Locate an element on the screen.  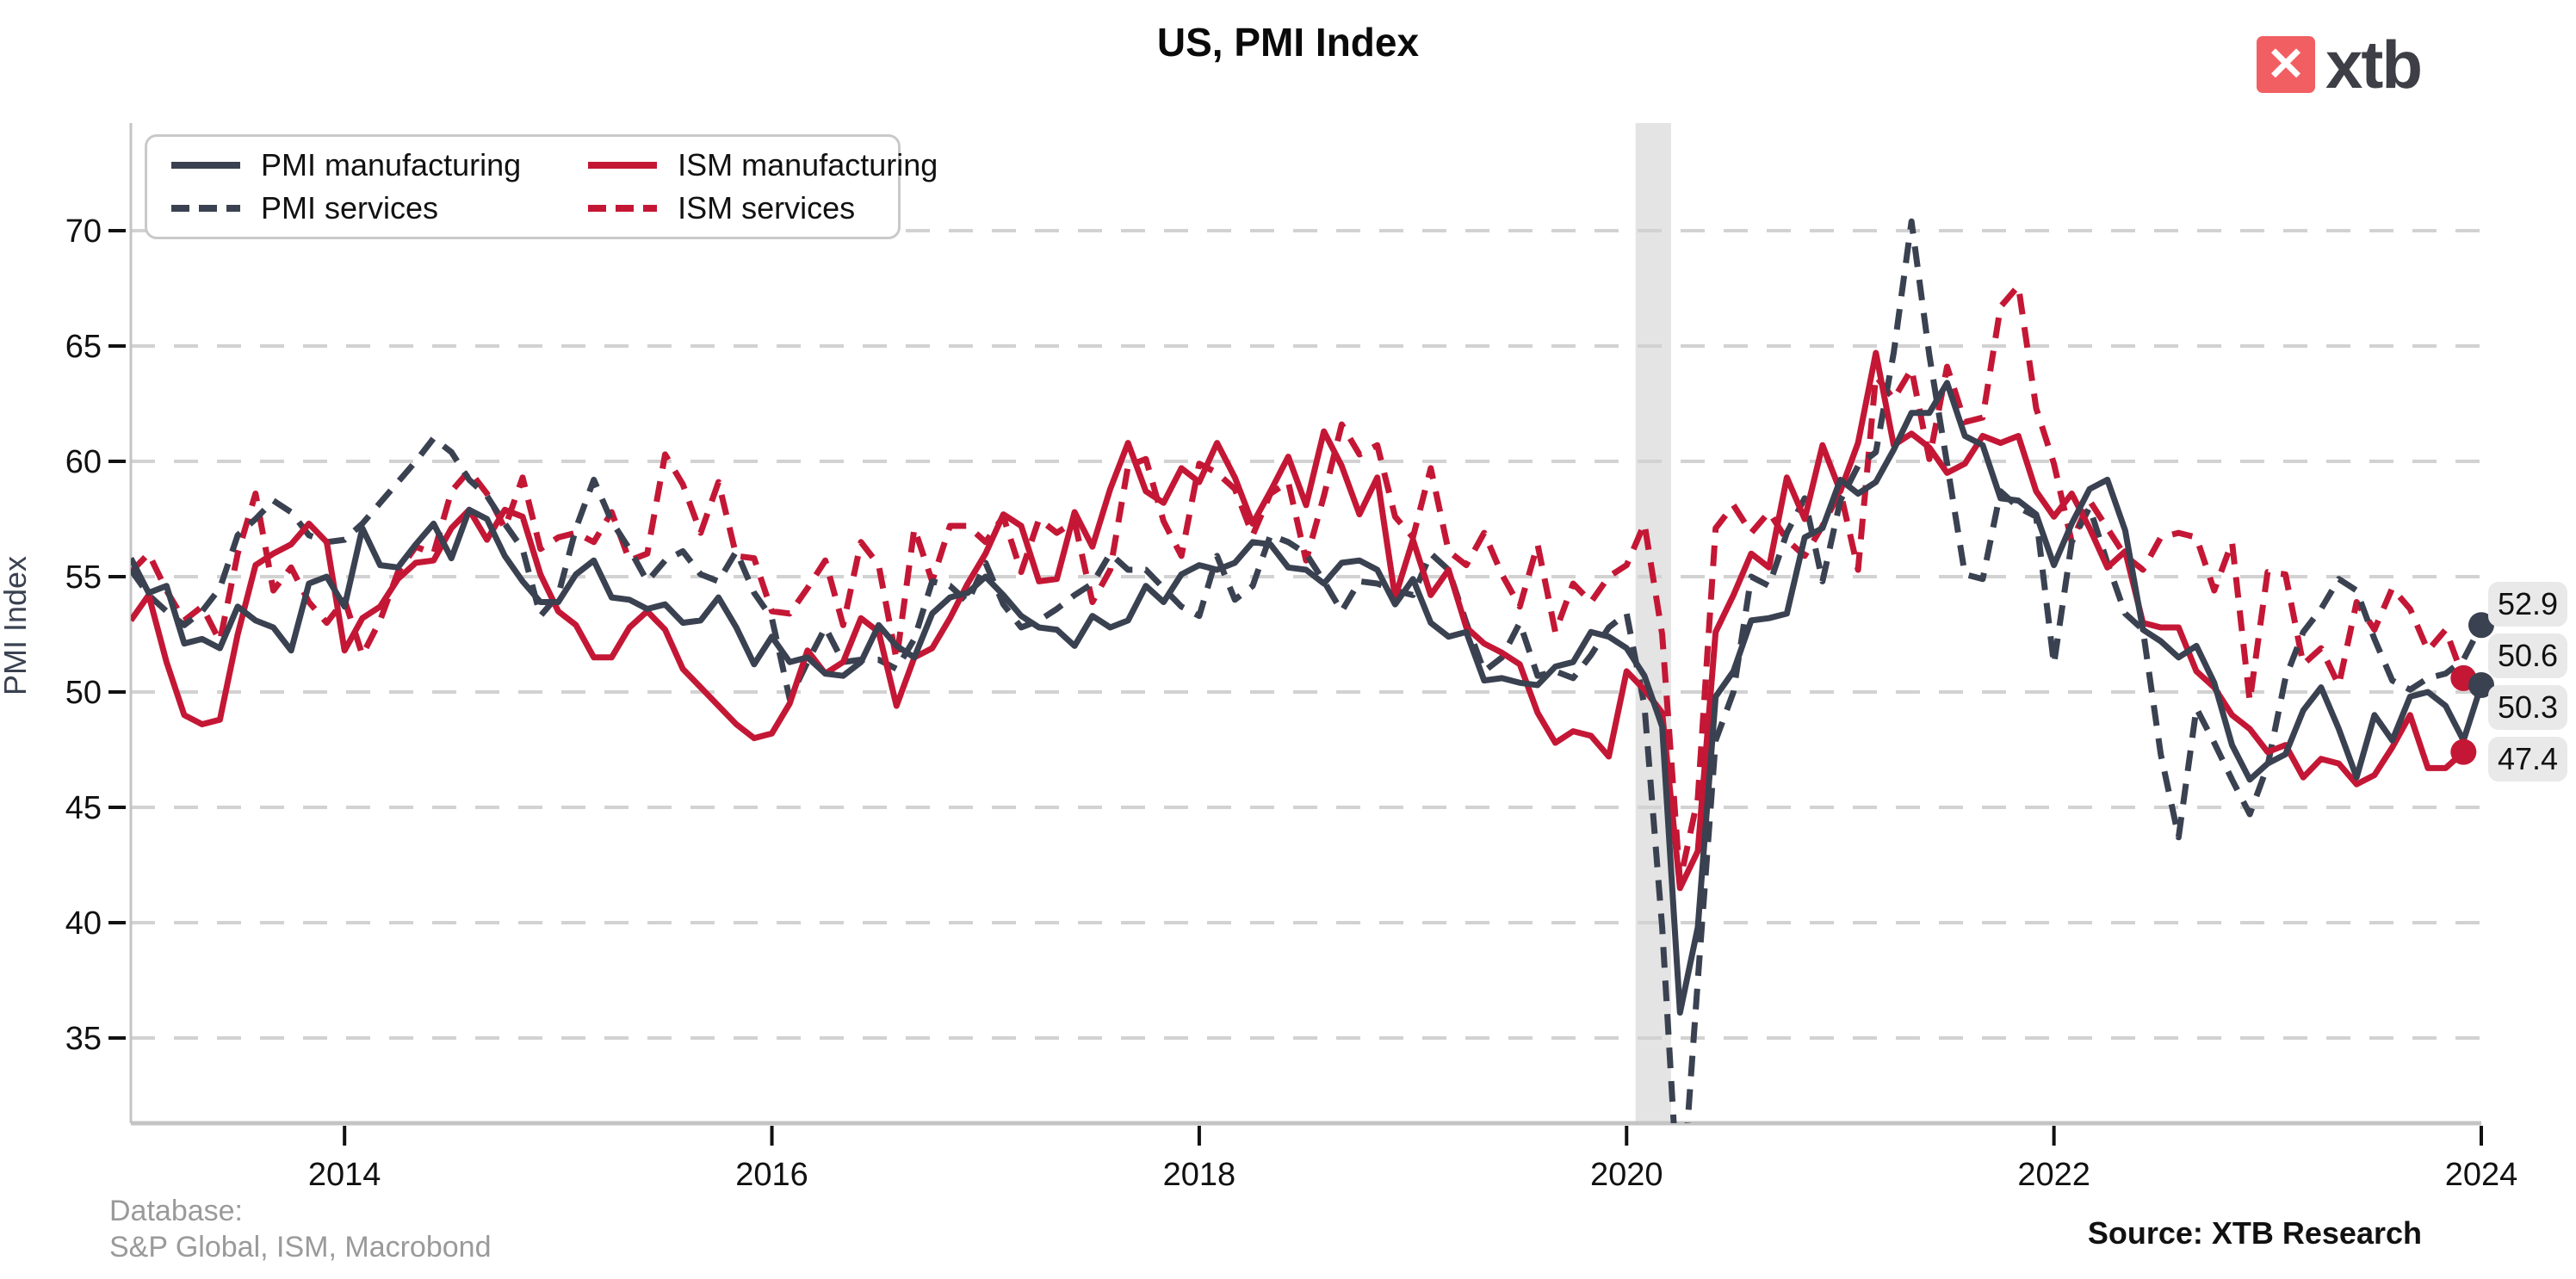
database-footnote: Database: S&P Global, ISM, Macrobond is located at coordinates (300, 1229).